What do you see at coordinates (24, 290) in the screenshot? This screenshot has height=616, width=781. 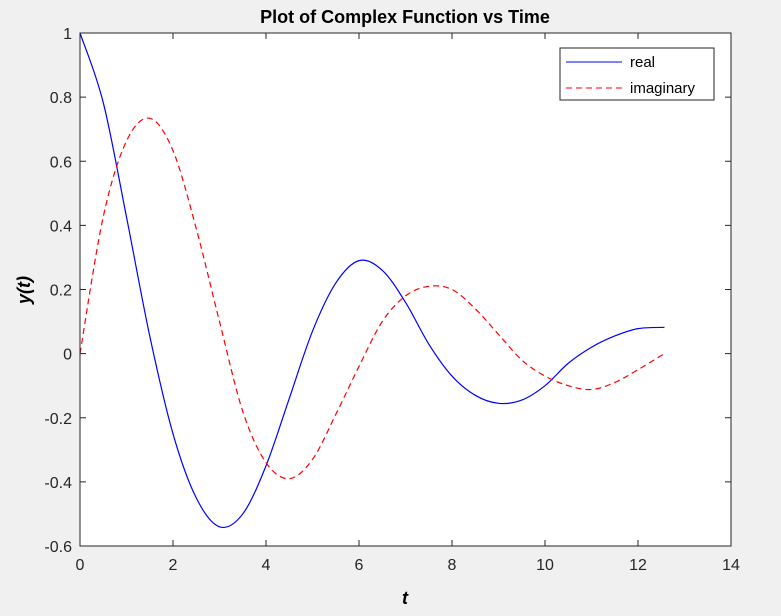 I see `y-axis-label: y(t)` at bounding box center [24, 290].